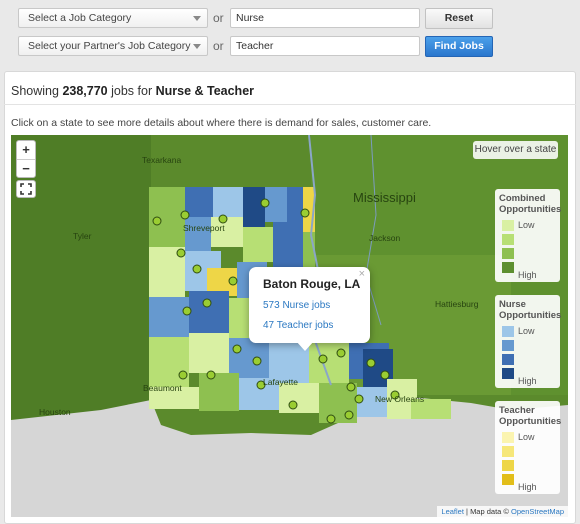  Describe the element at coordinates (204, 228) in the screenshot. I see `map-label-shreveport: Shreveport` at that location.